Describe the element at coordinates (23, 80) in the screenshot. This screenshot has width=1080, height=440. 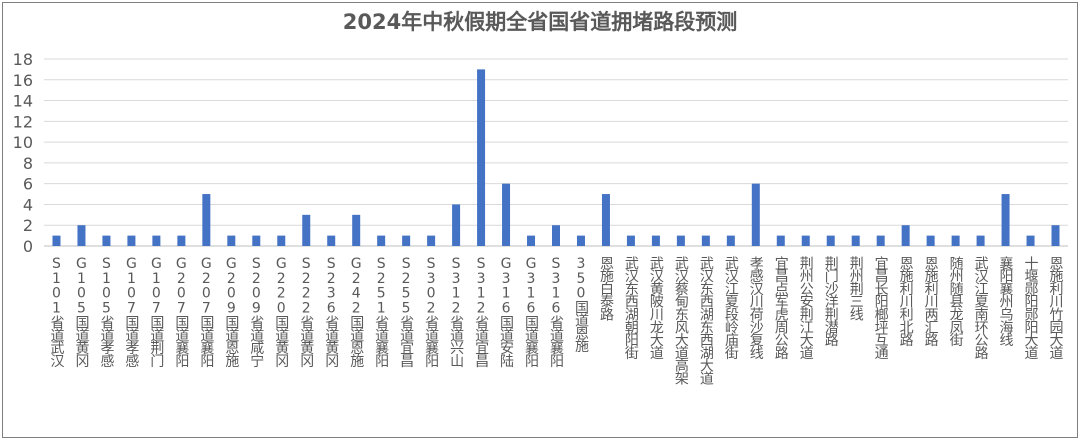
I see `y-tick-label: 16` at that location.